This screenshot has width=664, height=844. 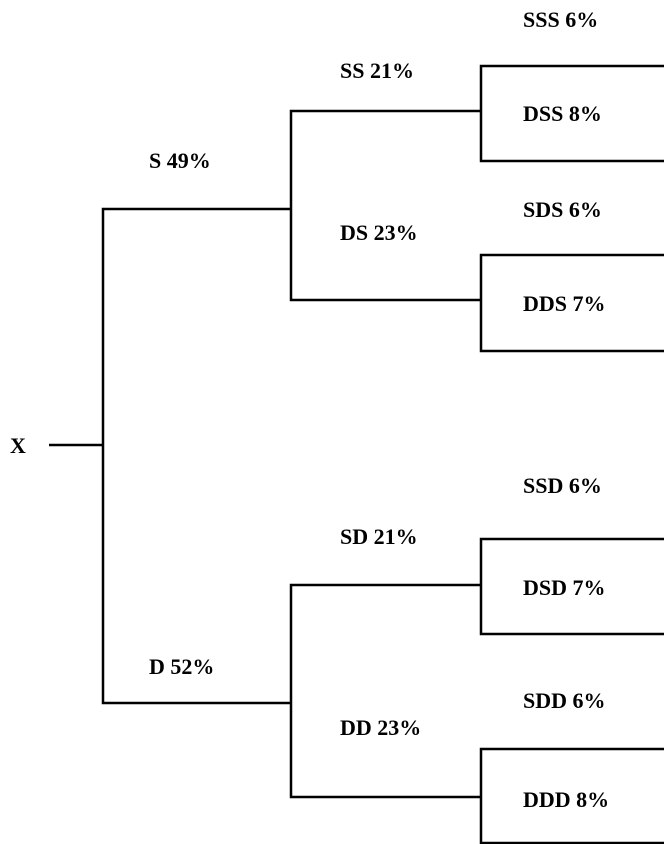 I want to click on edge-dd-bracket, so click(x=571, y=795).